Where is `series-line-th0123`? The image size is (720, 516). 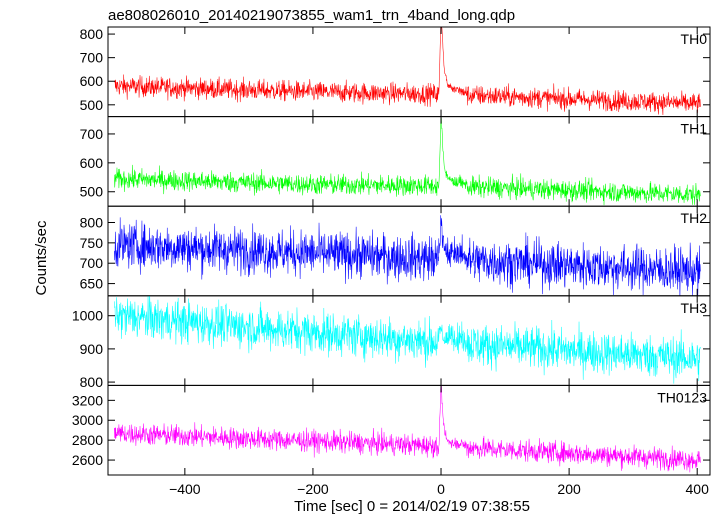 series-line-th0123 is located at coordinates (407, 429).